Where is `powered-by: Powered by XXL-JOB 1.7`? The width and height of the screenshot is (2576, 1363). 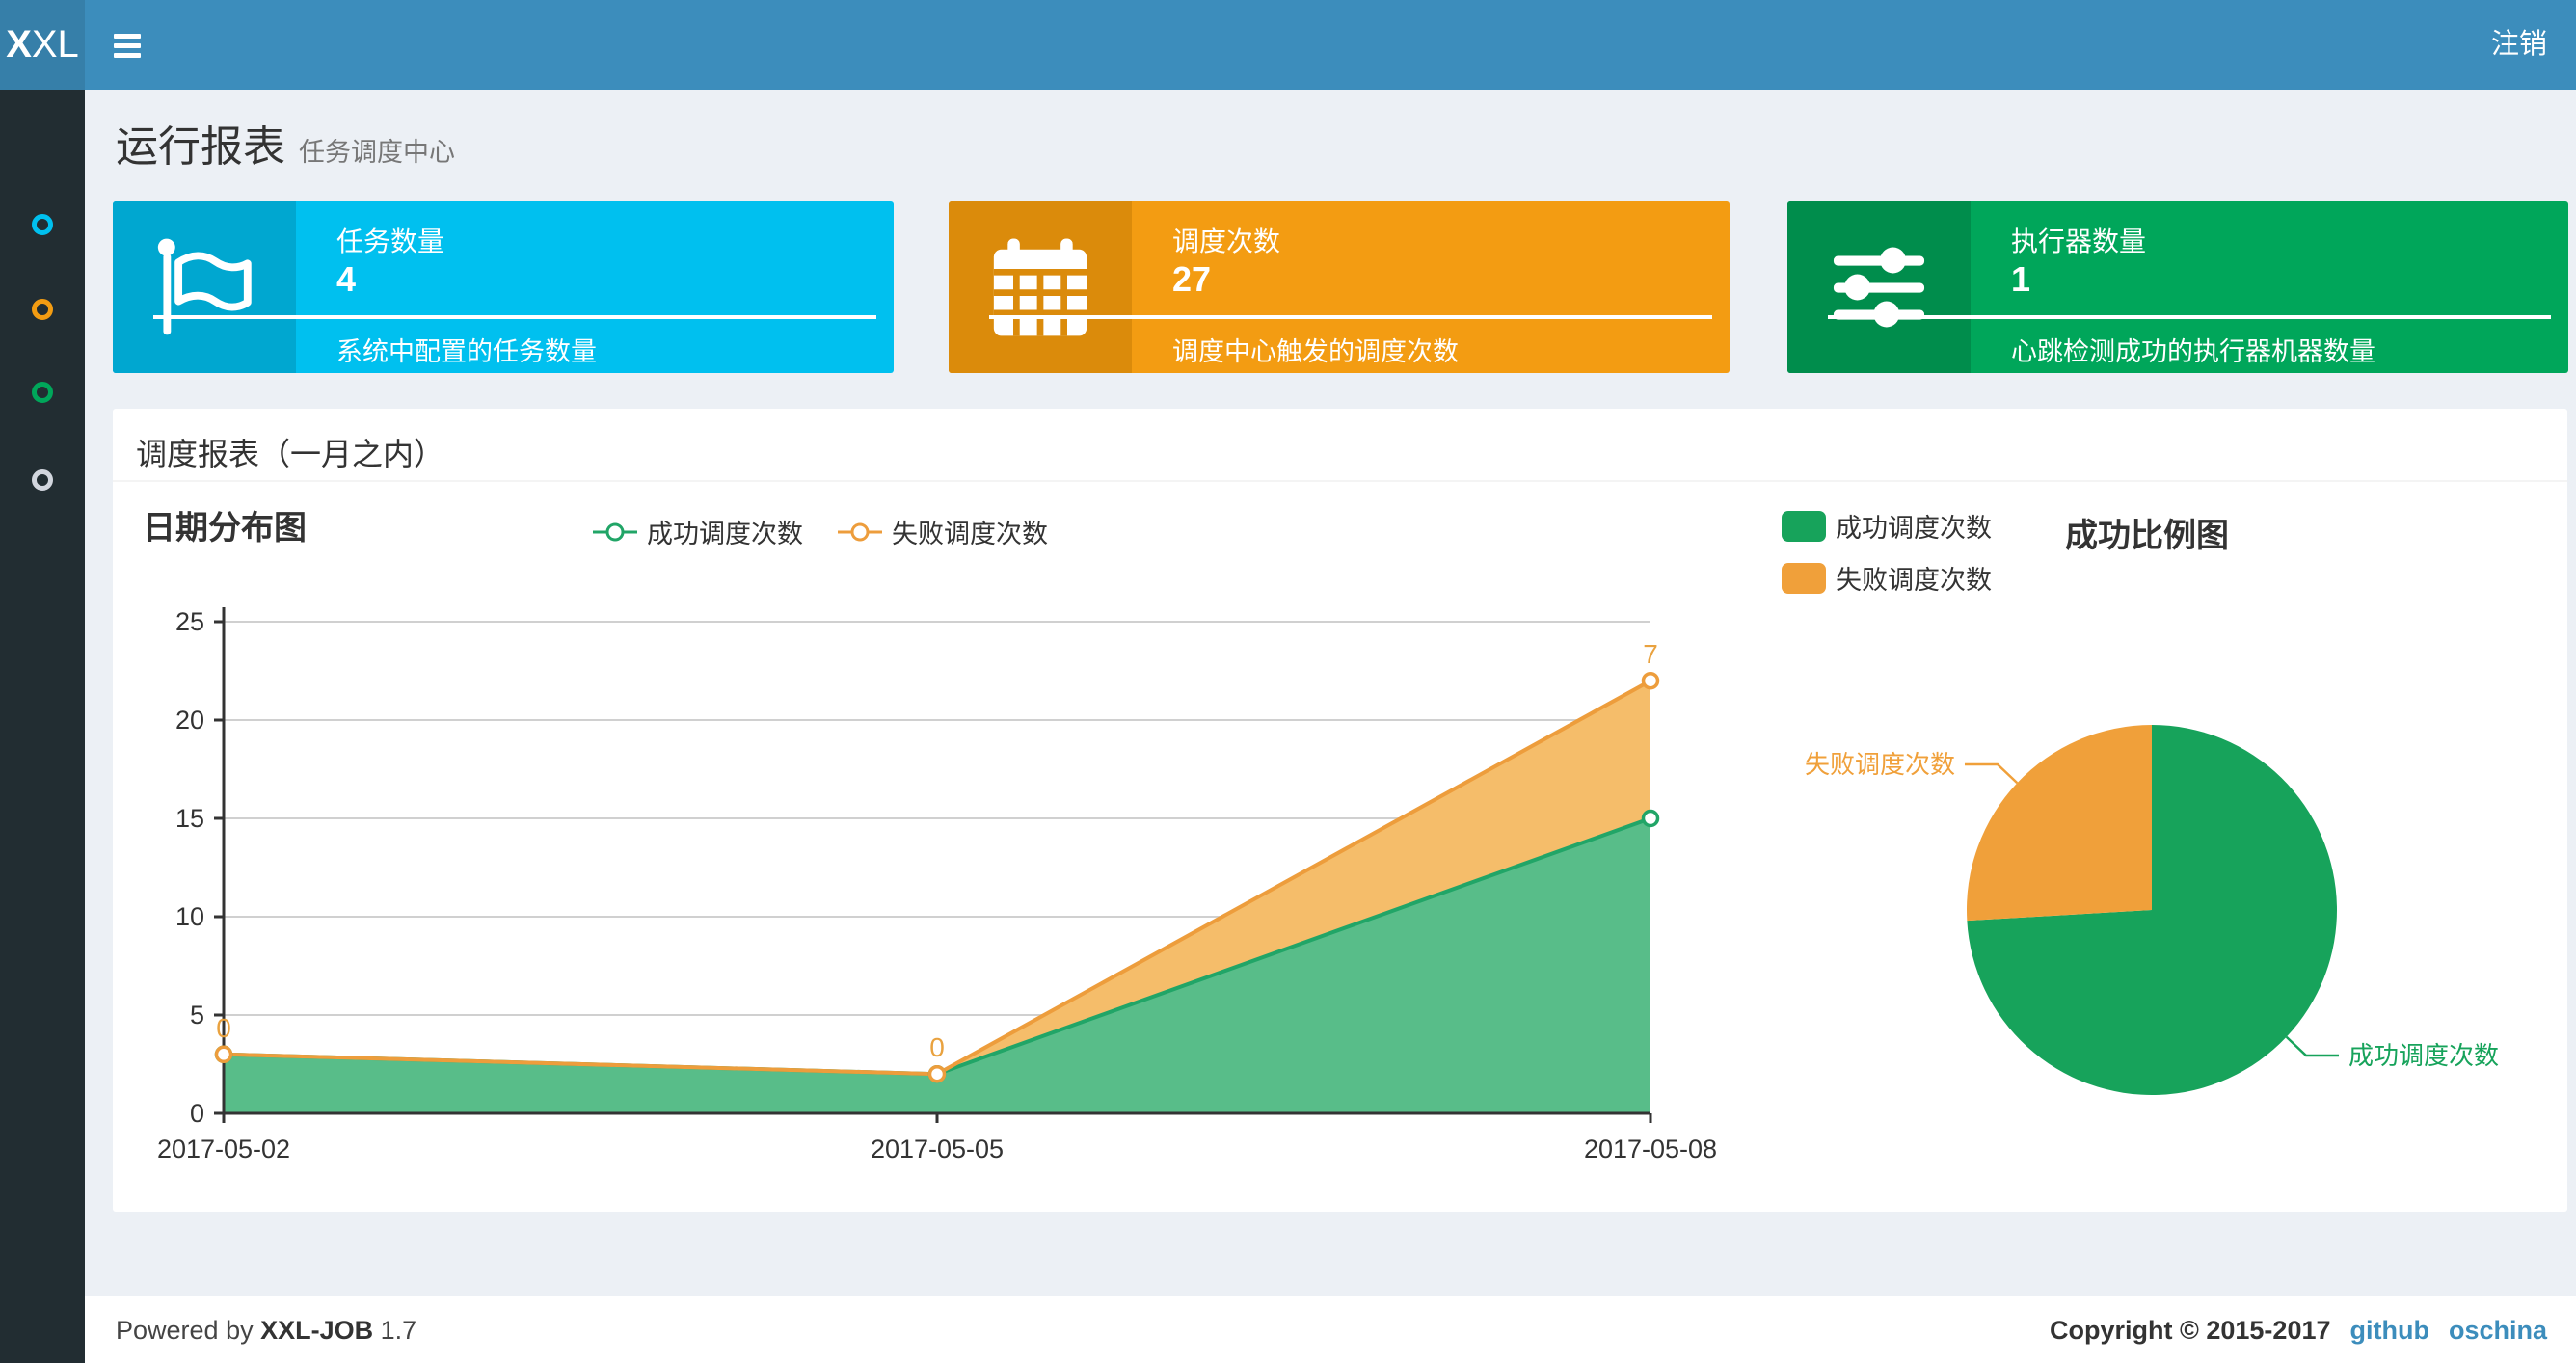 powered-by: Powered by XXL-JOB 1.7 is located at coordinates (266, 1330).